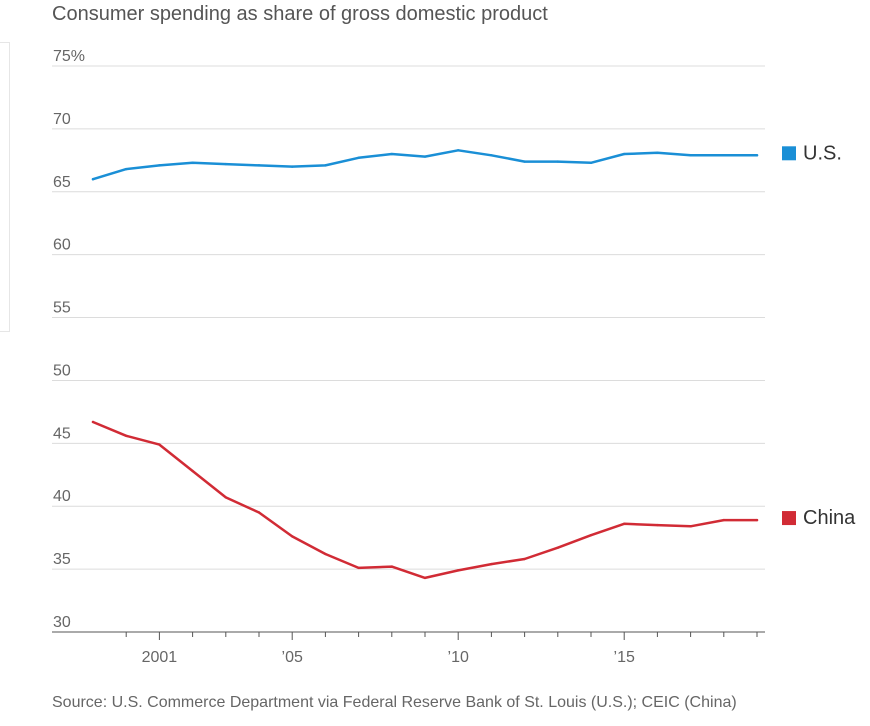 This screenshot has height=726, width=870. Describe the element at coordinates (62, 370) in the screenshot. I see `y-tick-label: 50` at that location.